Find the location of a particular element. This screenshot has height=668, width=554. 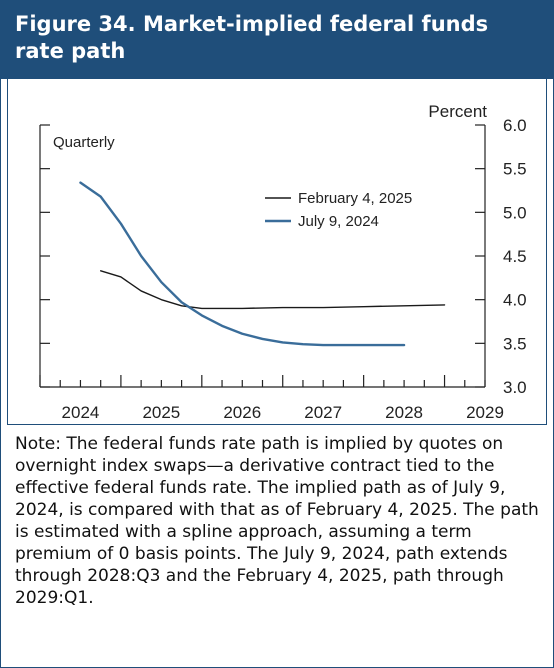

frequency-label: Quarterly is located at coordinates (84, 142).